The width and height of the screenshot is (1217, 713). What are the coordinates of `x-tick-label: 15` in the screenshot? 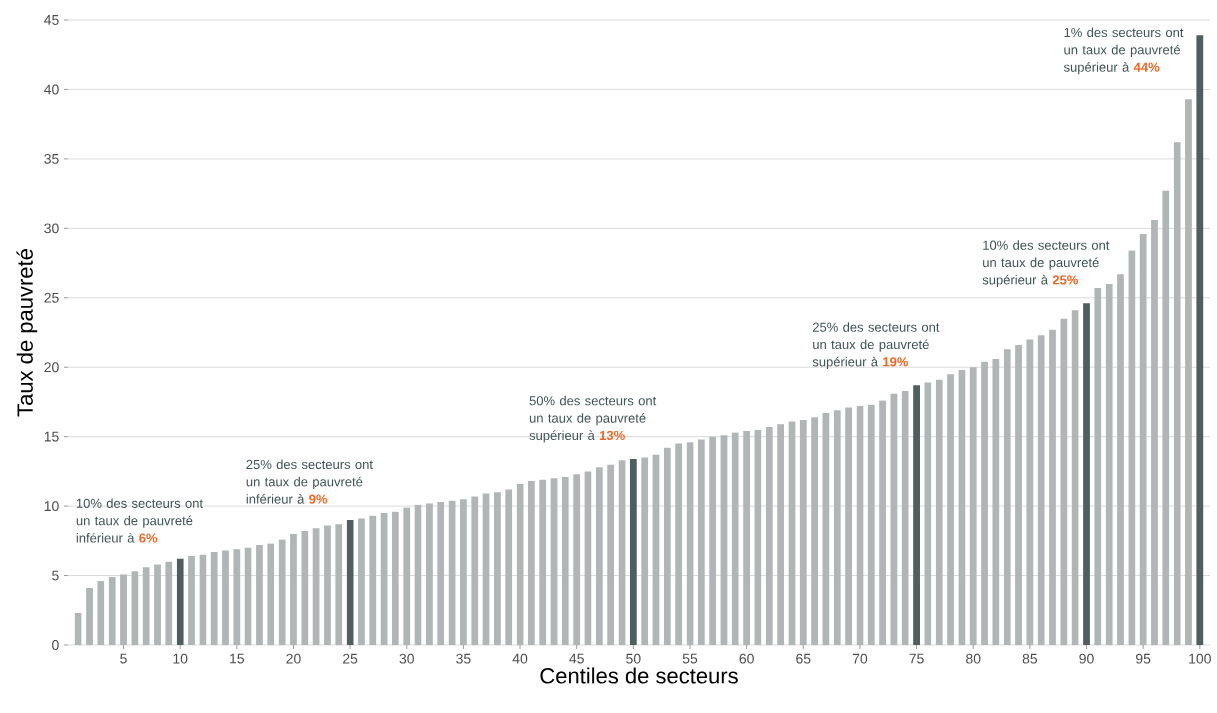 It's located at (237, 658).